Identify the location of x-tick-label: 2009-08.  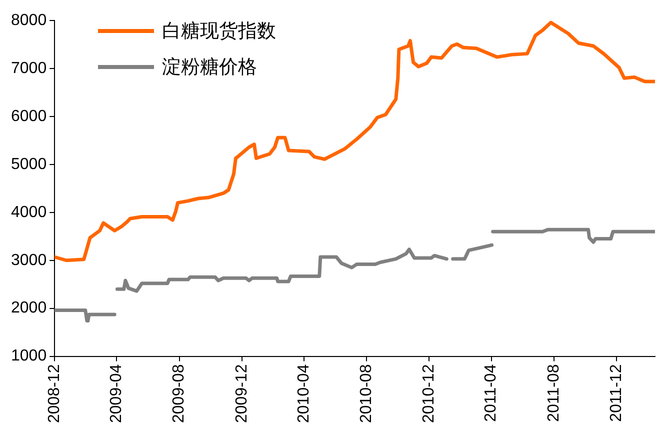
(179, 393).